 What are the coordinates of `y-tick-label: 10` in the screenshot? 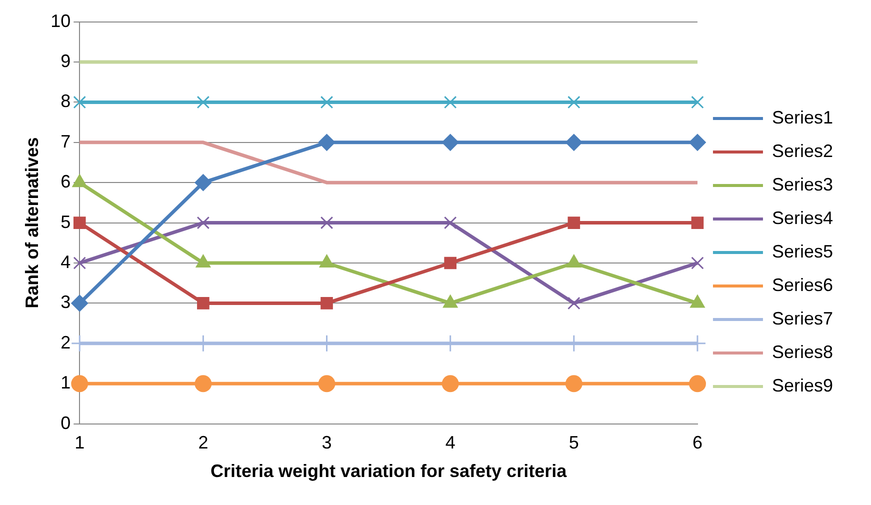 It's located at (60, 20).